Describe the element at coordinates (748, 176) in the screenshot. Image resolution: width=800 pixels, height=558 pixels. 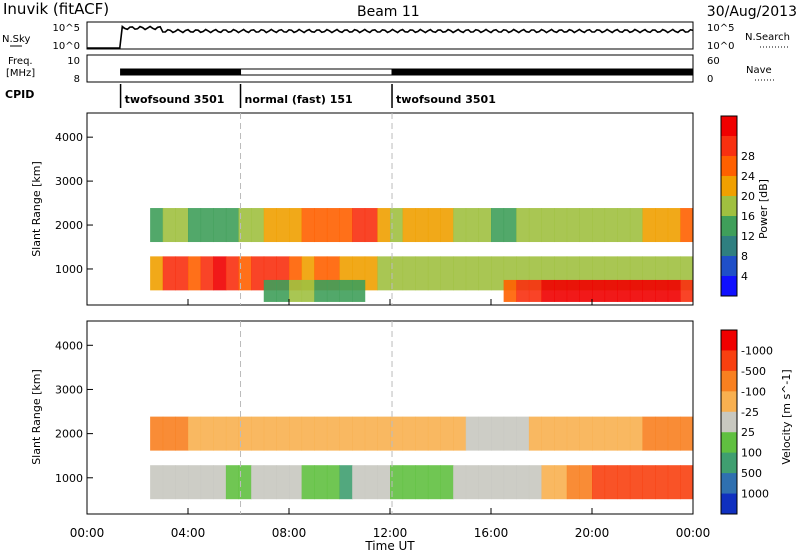
I see `colorbar-tick-5: 24` at that location.